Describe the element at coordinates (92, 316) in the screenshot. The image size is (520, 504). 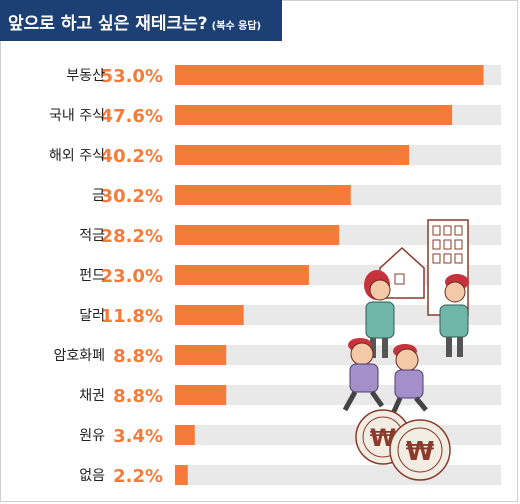
I see `category-label: 달러` at that location.